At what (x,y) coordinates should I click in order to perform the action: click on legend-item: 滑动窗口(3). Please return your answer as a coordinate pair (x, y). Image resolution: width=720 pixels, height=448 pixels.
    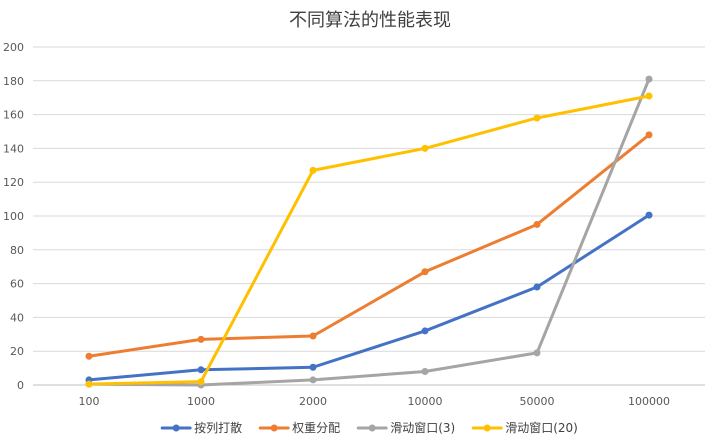
    Looking at the image, I should click on (405, 428).